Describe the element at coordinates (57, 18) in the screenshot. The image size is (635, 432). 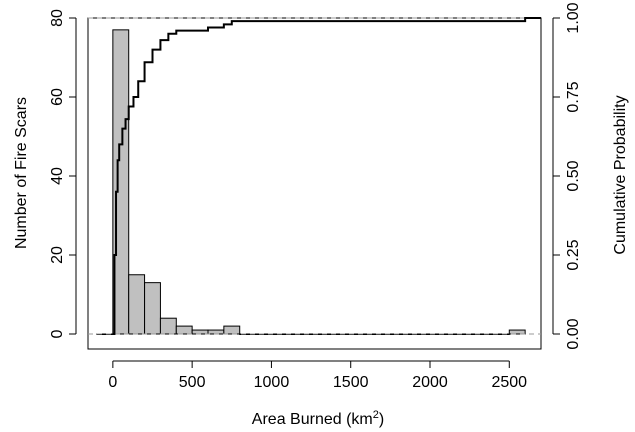
I see `y-left-tick-label: 80` at that location.